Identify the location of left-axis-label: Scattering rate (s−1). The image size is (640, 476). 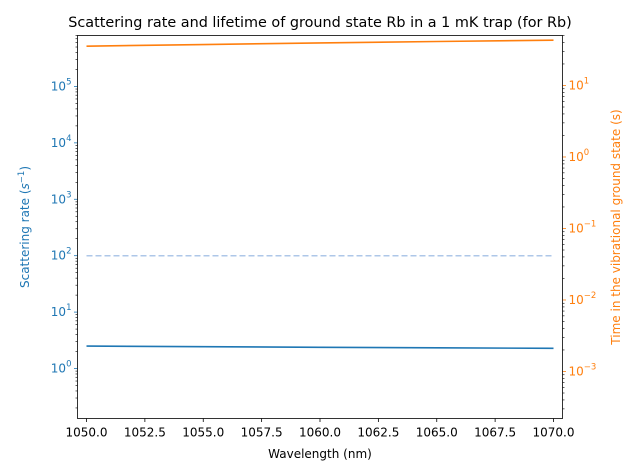
(24, 227).